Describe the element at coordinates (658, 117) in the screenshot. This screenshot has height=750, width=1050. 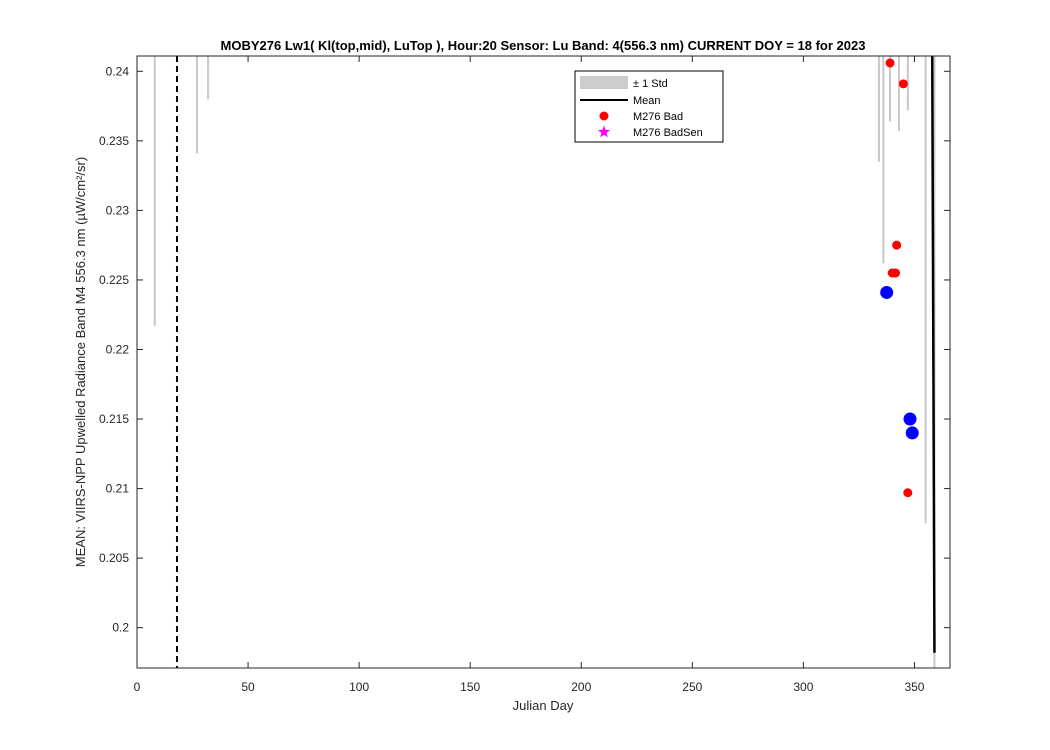
I see `legend-bad-label: M276 Bad` at that location.